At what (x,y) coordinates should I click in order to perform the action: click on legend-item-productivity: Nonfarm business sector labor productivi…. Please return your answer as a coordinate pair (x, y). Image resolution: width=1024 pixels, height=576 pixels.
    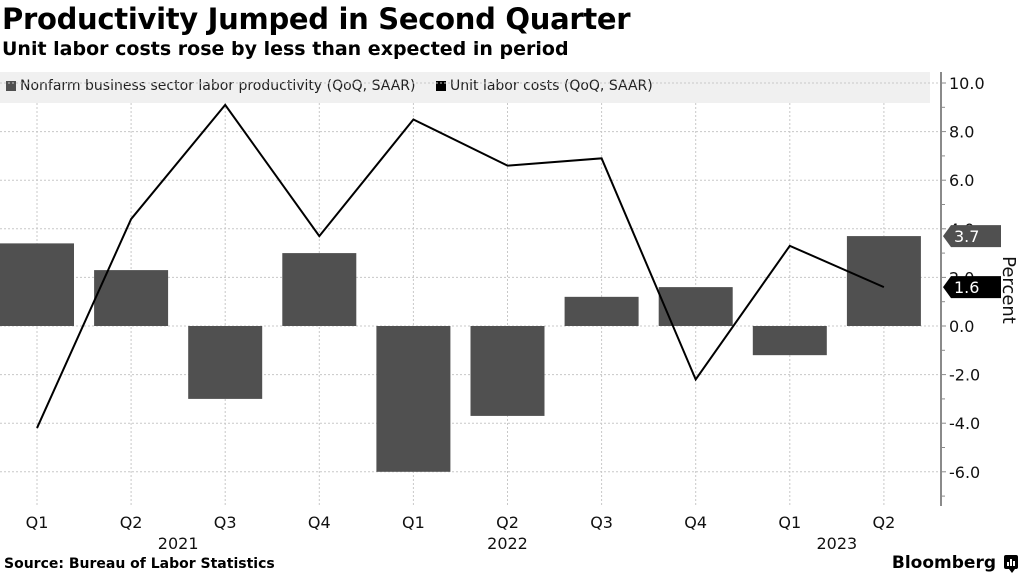
    Looking at the image, I should click on (210, 86).